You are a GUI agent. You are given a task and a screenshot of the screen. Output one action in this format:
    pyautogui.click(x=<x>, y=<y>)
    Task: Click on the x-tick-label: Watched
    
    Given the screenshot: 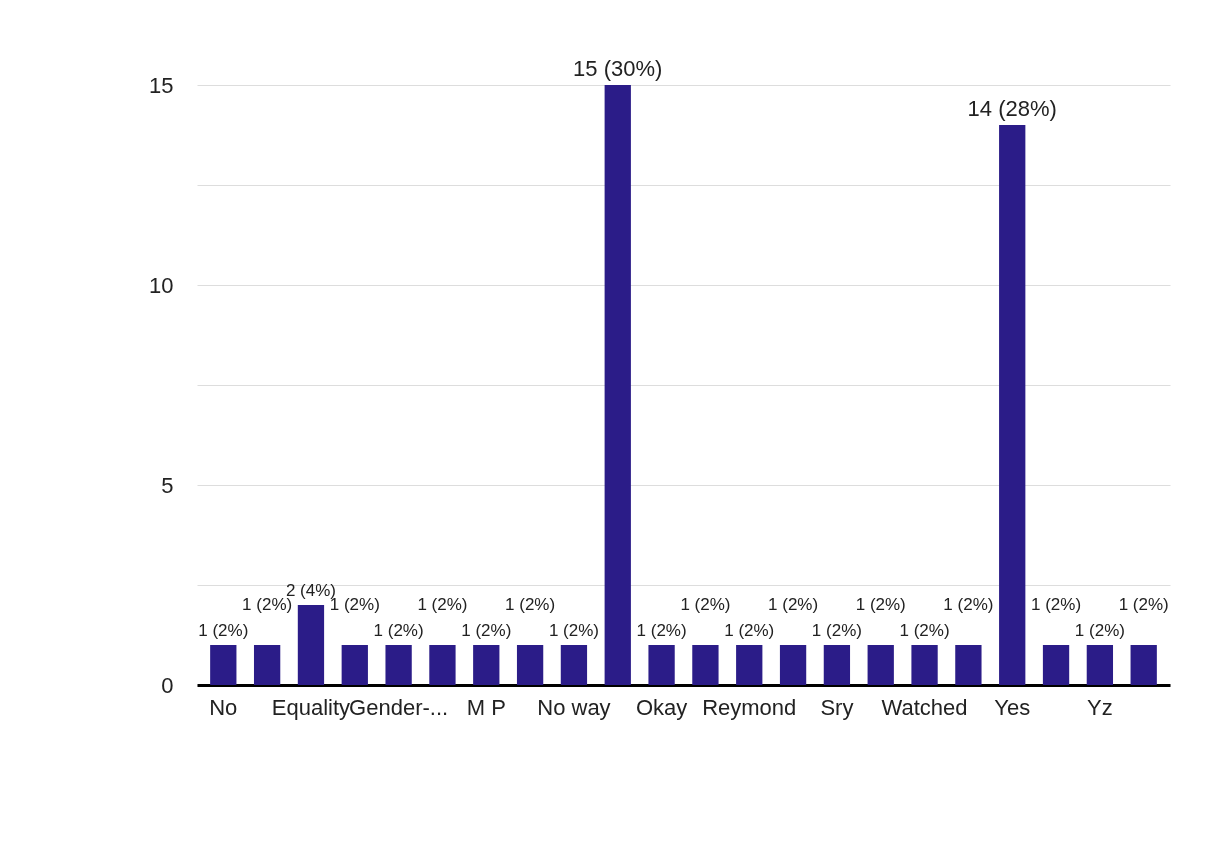 What is the action you would take?
    pyautogui.click(x=924, y=707)
    